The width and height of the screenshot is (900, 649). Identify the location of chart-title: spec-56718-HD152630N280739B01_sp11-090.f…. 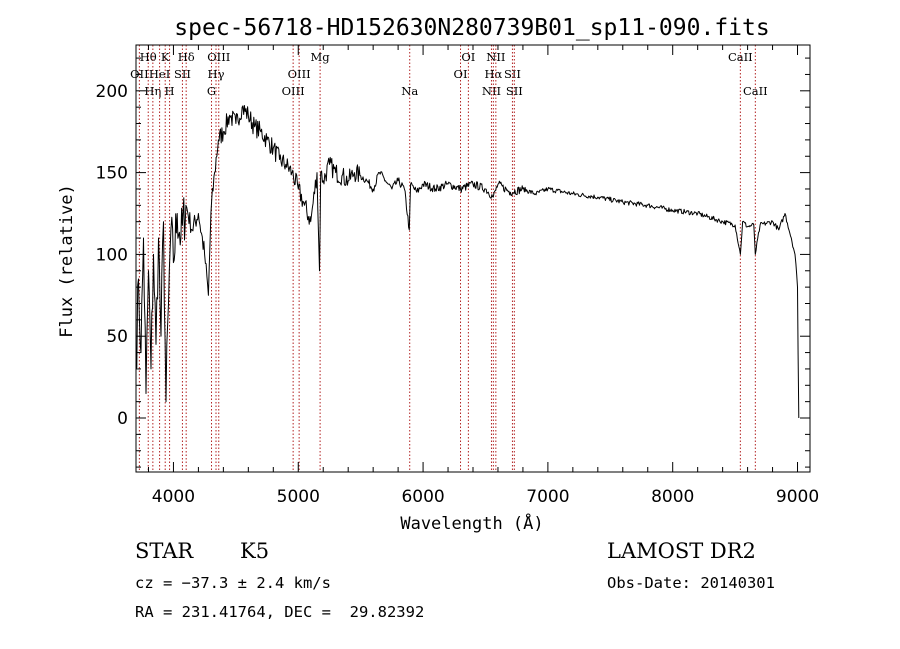
(471, 28).